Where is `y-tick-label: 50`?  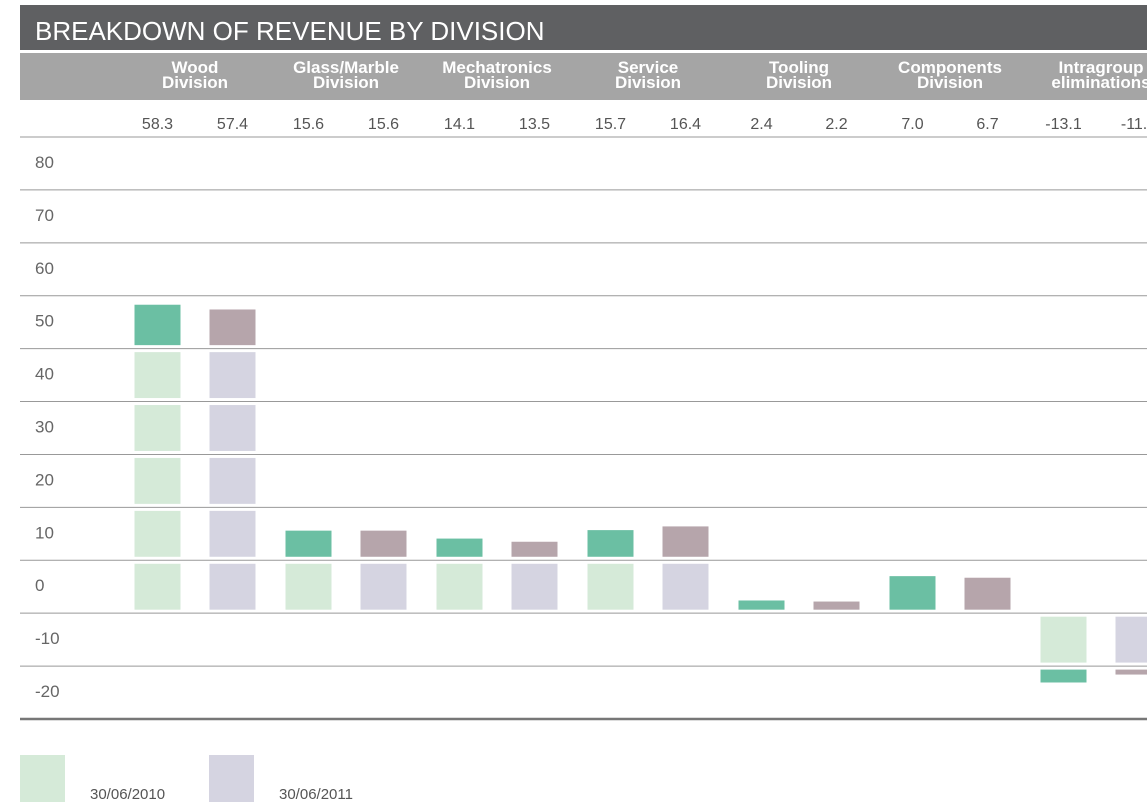 y-tick-label: 50 is located at coordinates (44, 321).